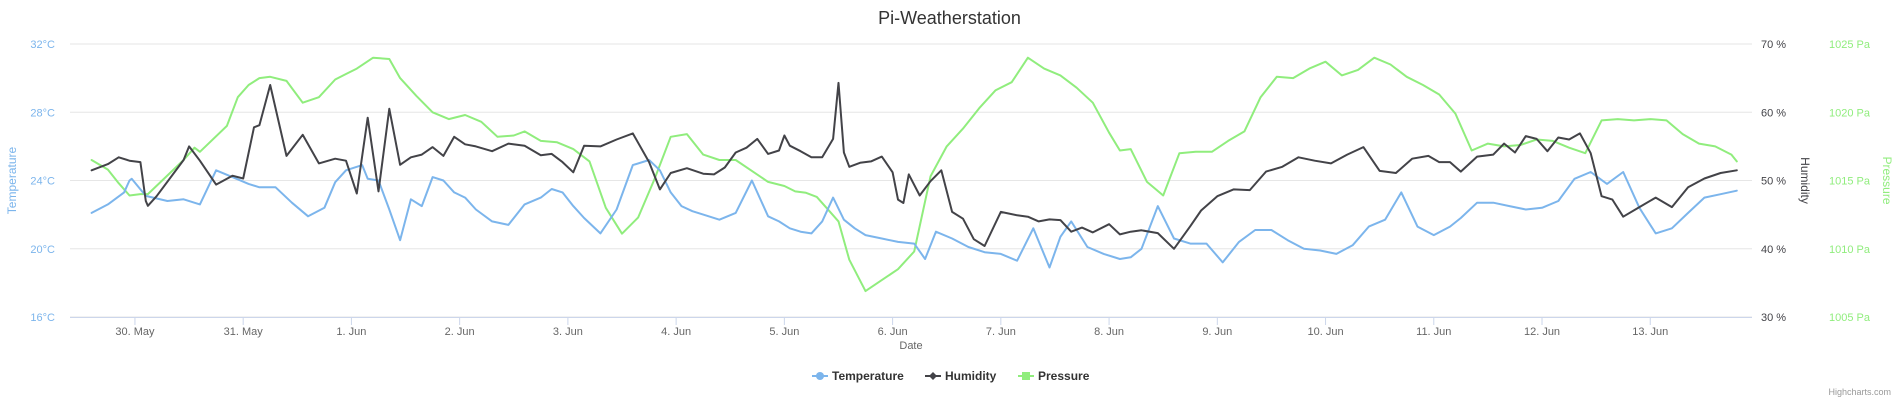  Describe the element at coordinates (351, 332) in the screenshot. I see `x-tick-label: 1. Jun` at that location.